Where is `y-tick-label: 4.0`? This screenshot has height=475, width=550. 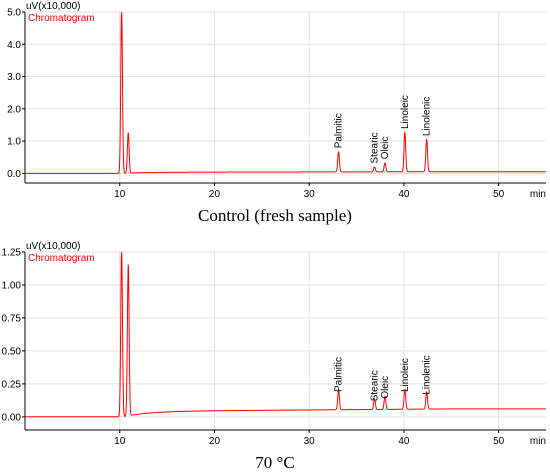
y-tick-label: 4.0 is located at coordinates (14, 45).